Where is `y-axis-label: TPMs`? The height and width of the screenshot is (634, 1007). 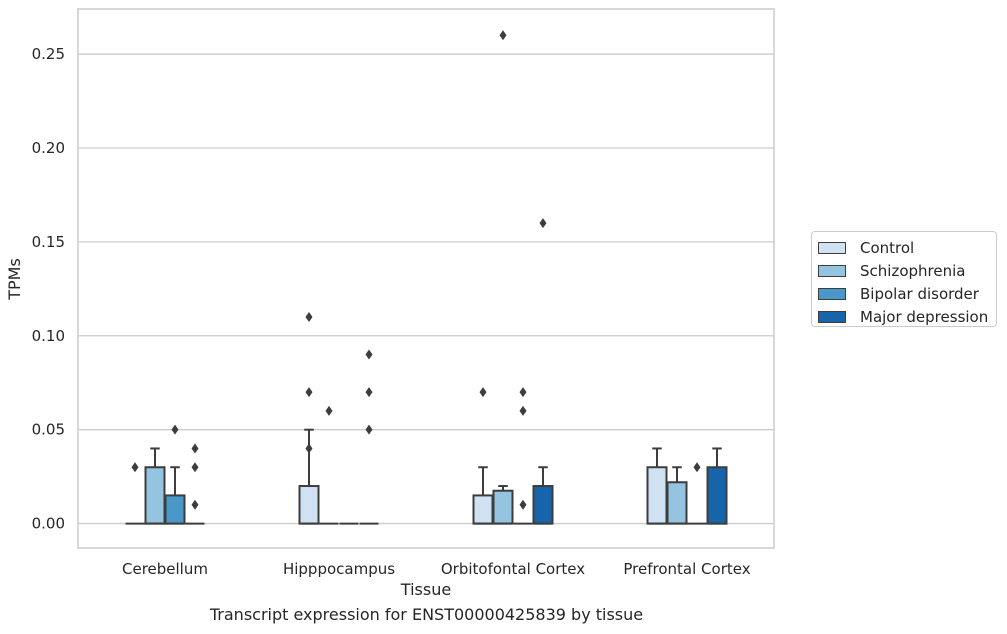 y-axis-label: TPMs is located at coordinates (14, 279).